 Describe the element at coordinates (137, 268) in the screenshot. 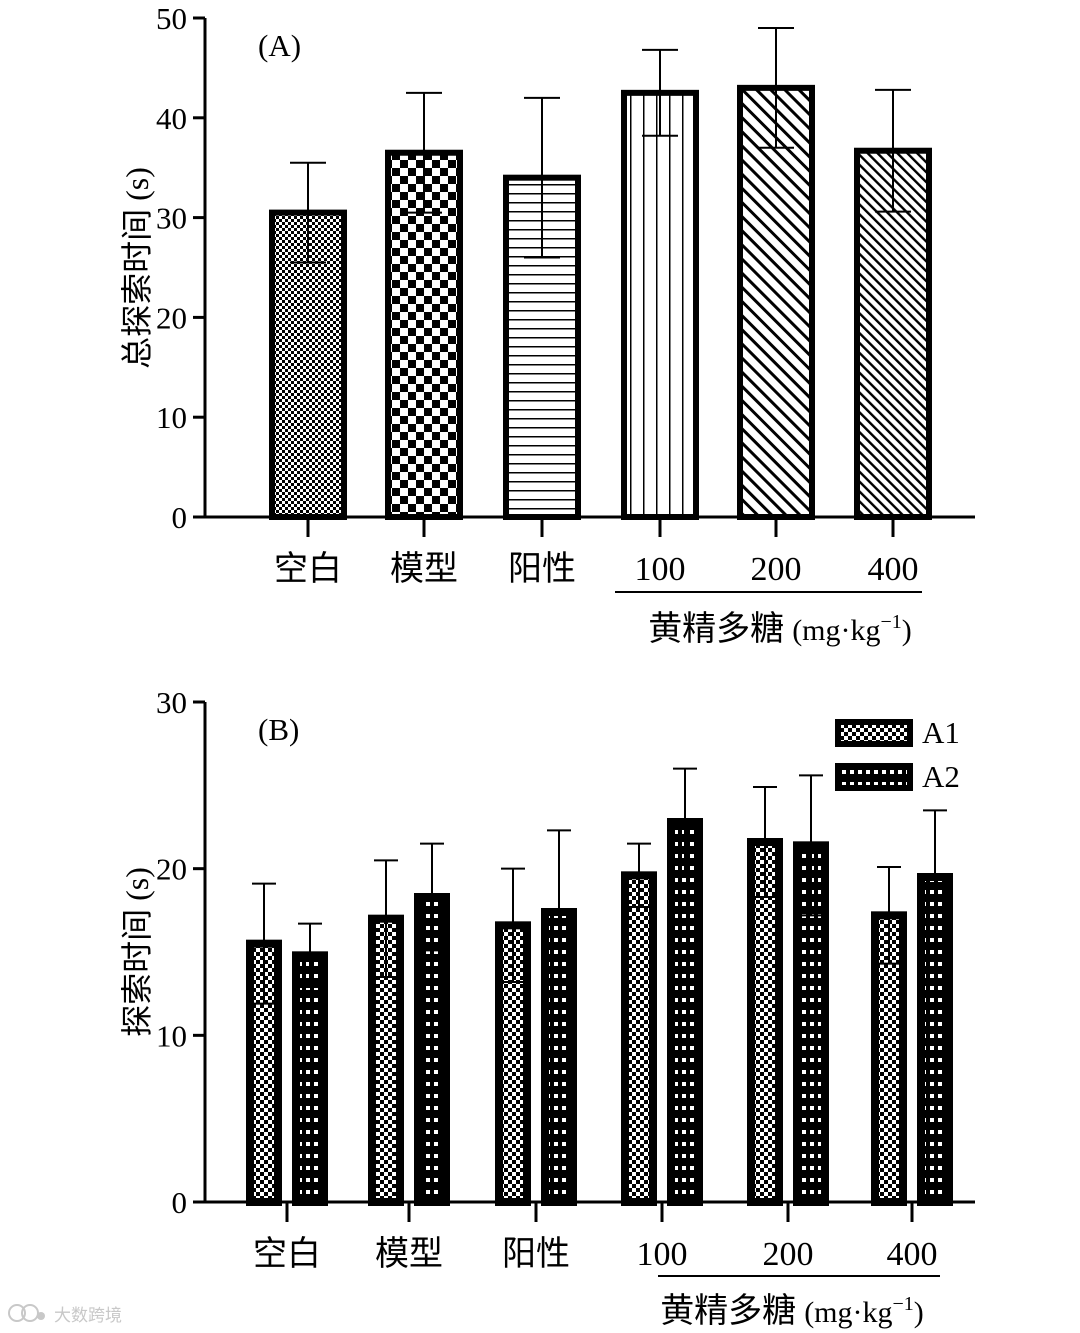

I see `y-axis-title: 总探索时间 (s)` at that location.